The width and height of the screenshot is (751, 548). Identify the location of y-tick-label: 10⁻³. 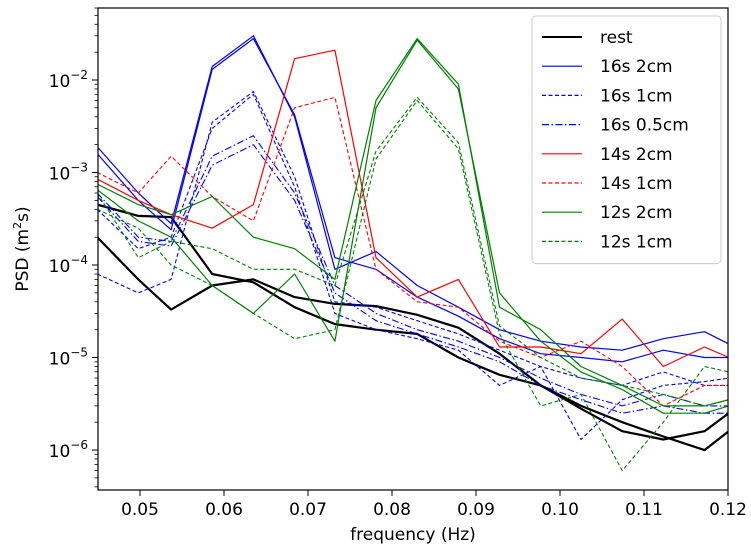
(68, 173).